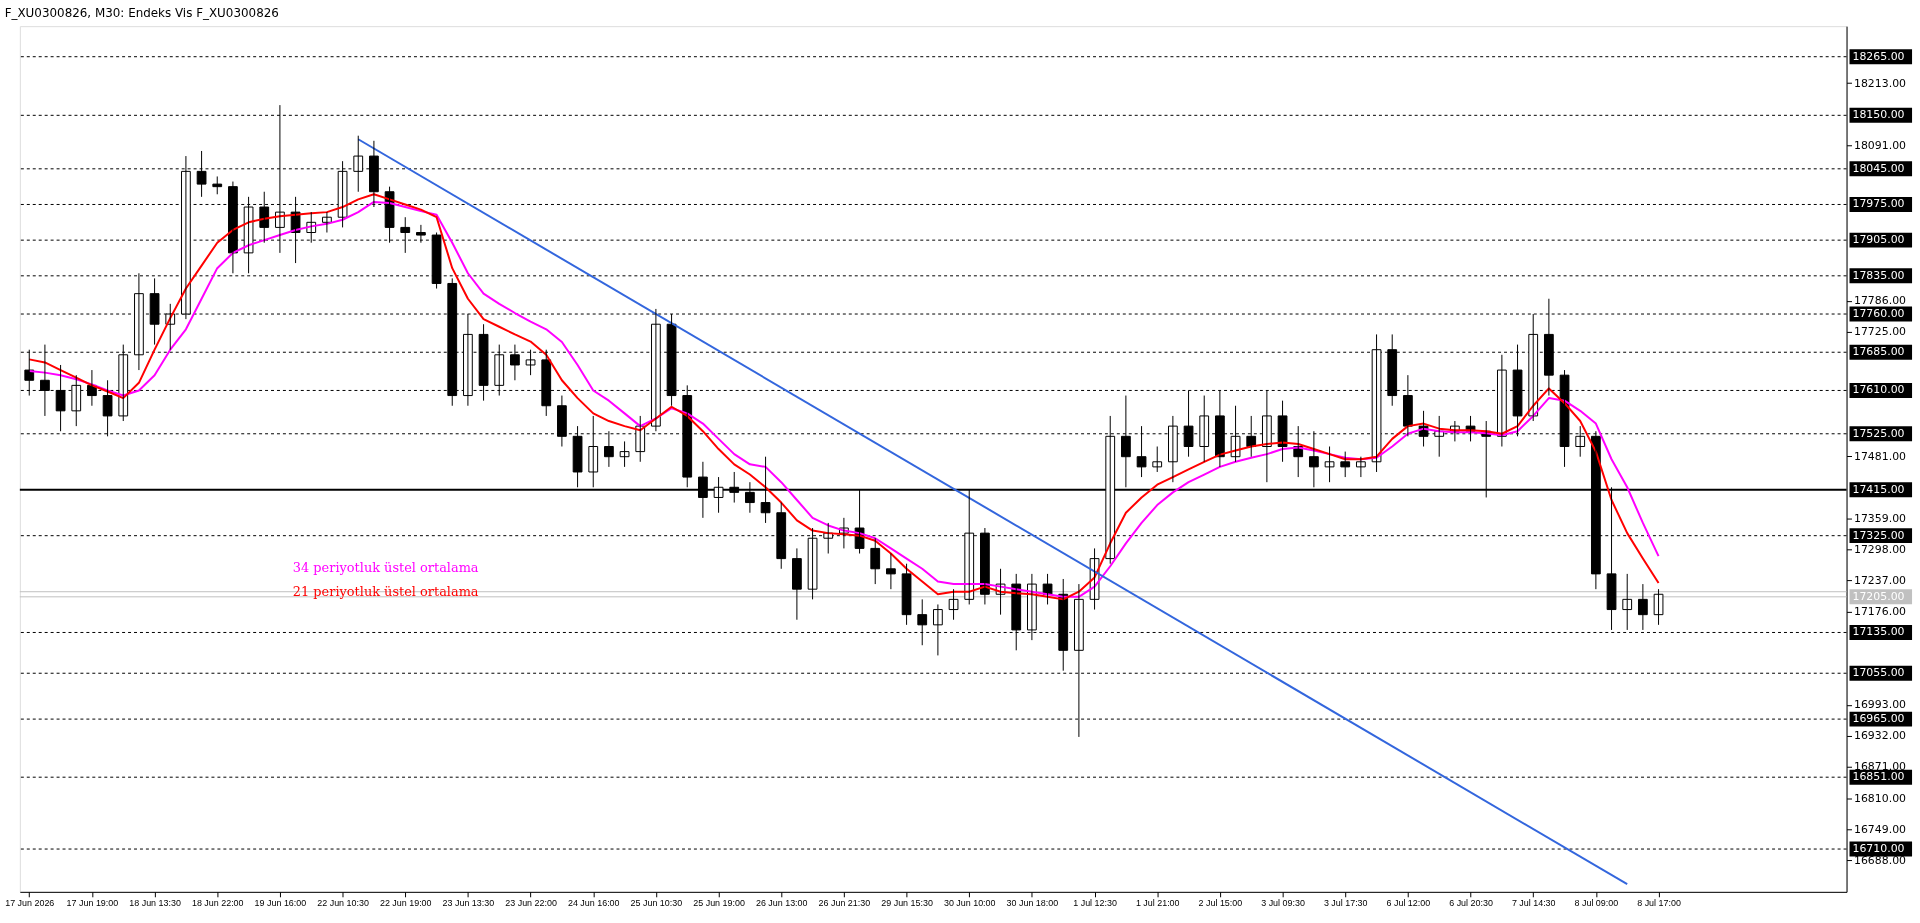 The height and width of the screenshot is (923, 1920). I want to click on x-tick-label: 1 Jul 21:00, so click(1157, 903).